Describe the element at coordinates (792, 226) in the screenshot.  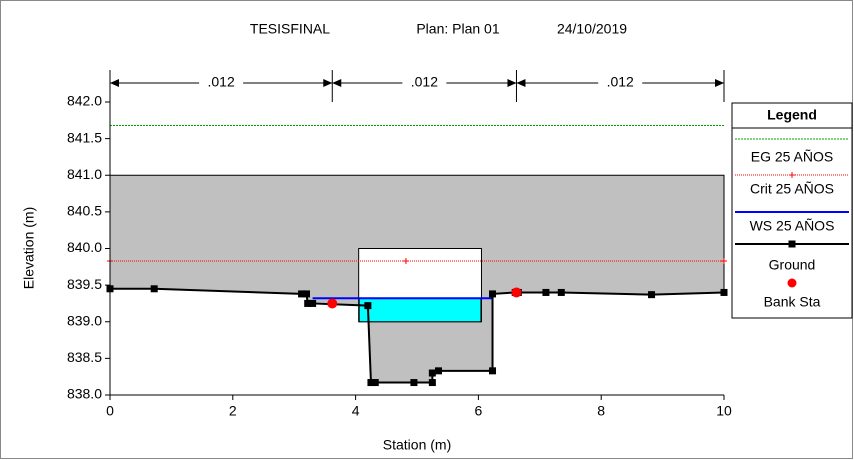
I see `legend-label: WS 25 AÑOS` at that location.